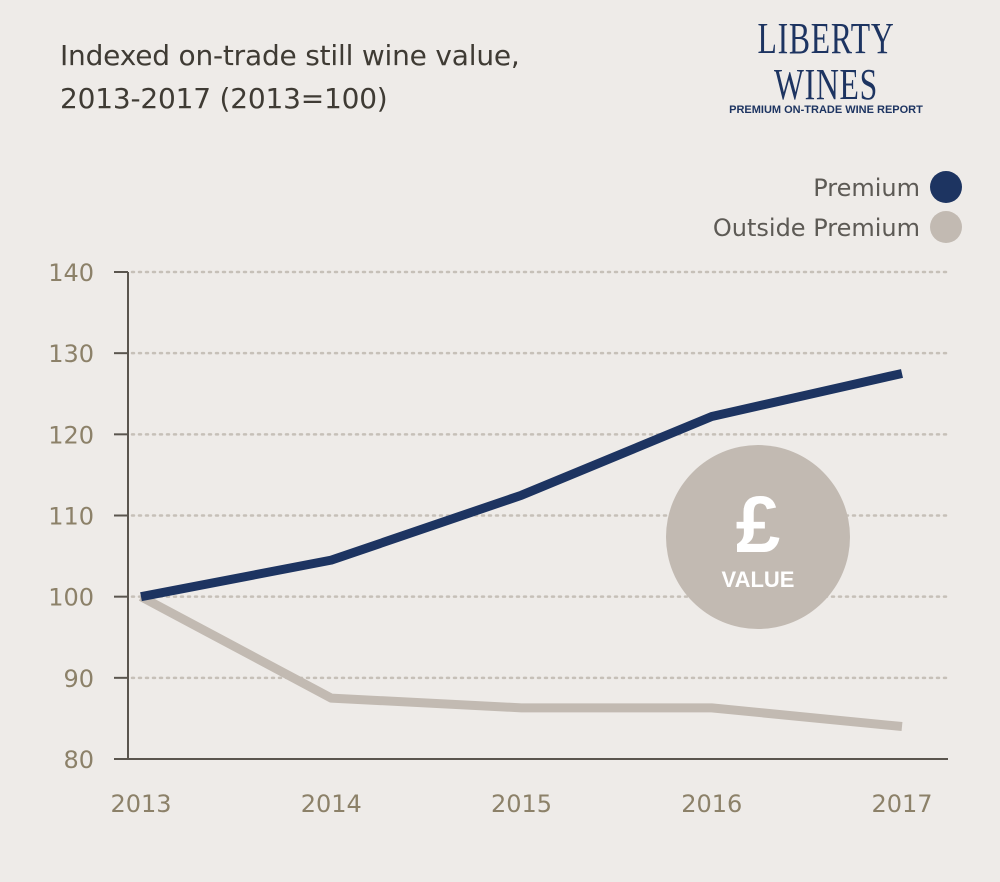 The width and height of the screenshot is (1000, 882). Describe the element at coordinates (71, 435) in the screenshot. I see `y-tick-label: 120` at that location.